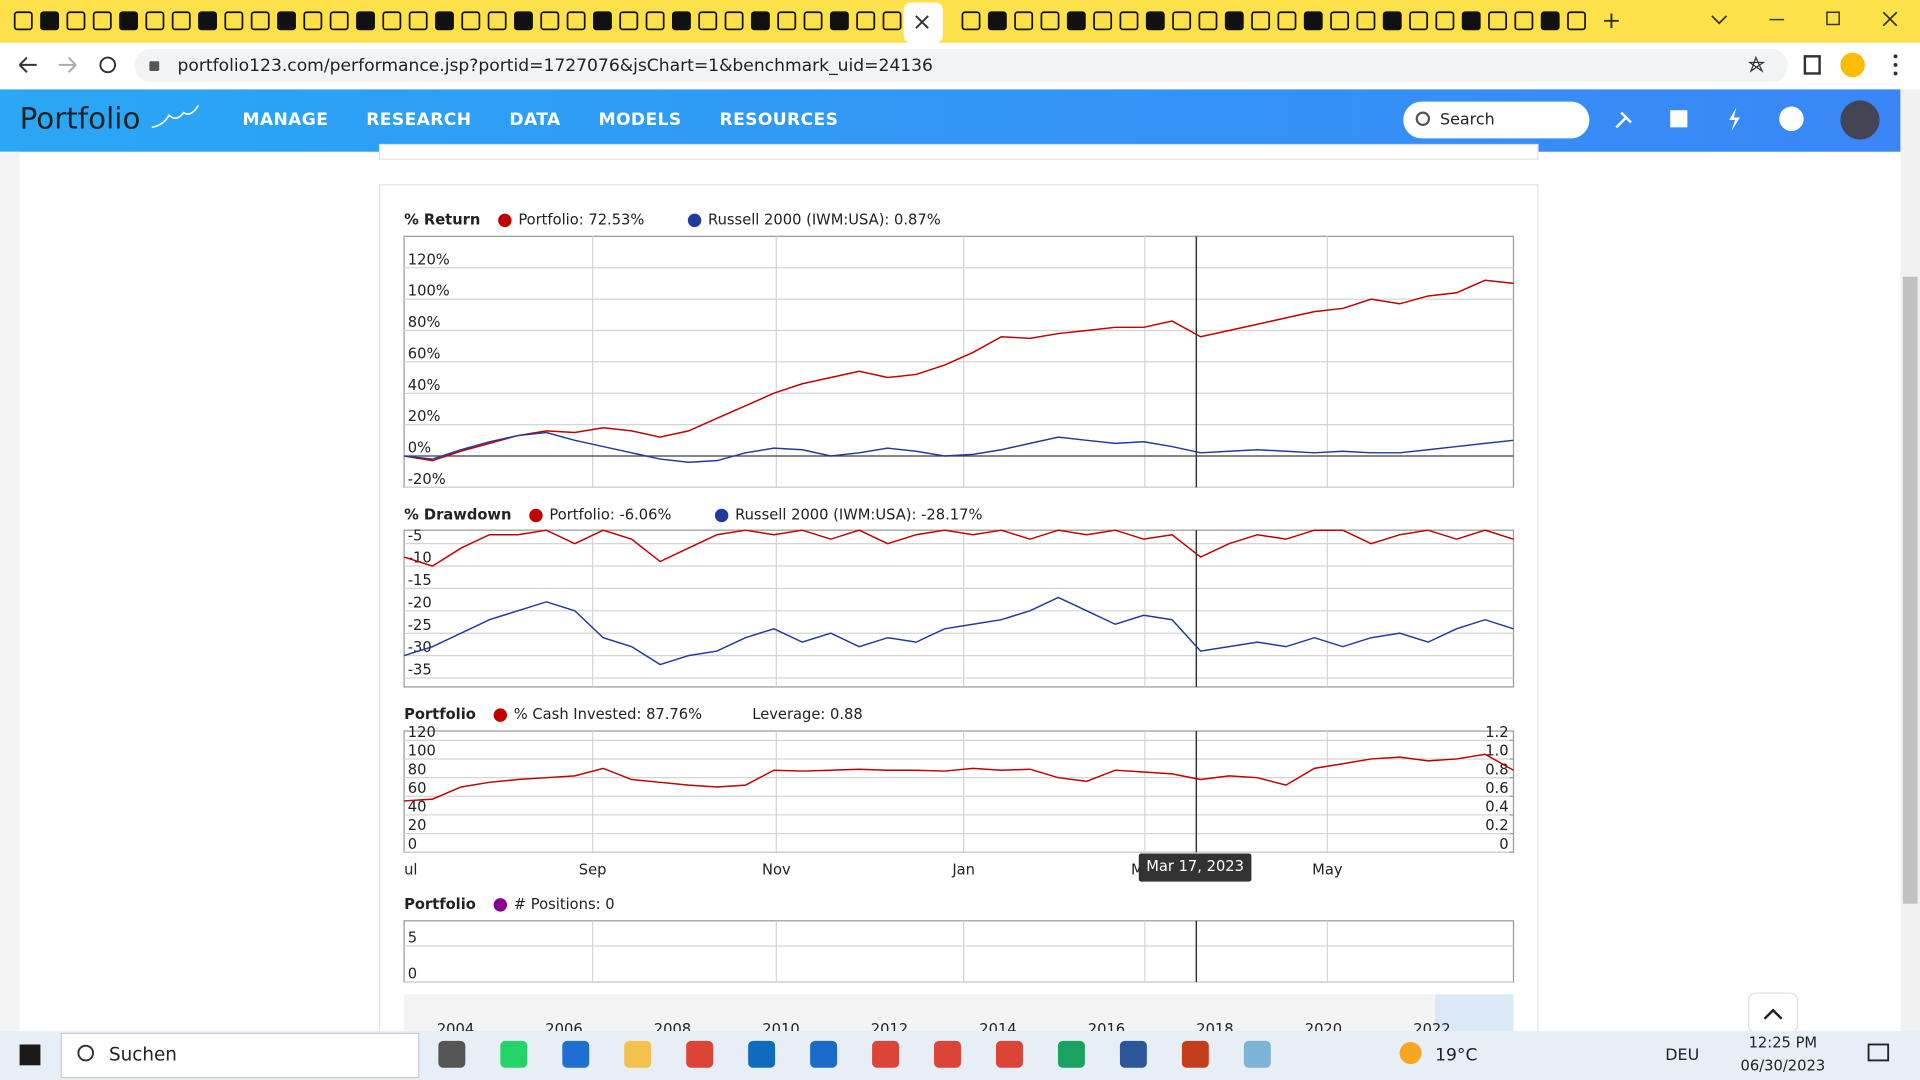 The height and width of the screenshot is (1080, 1920). Describe the element at coordinates (640, 120) in the screenshot. I see `nav-item: MODELS` at that location.